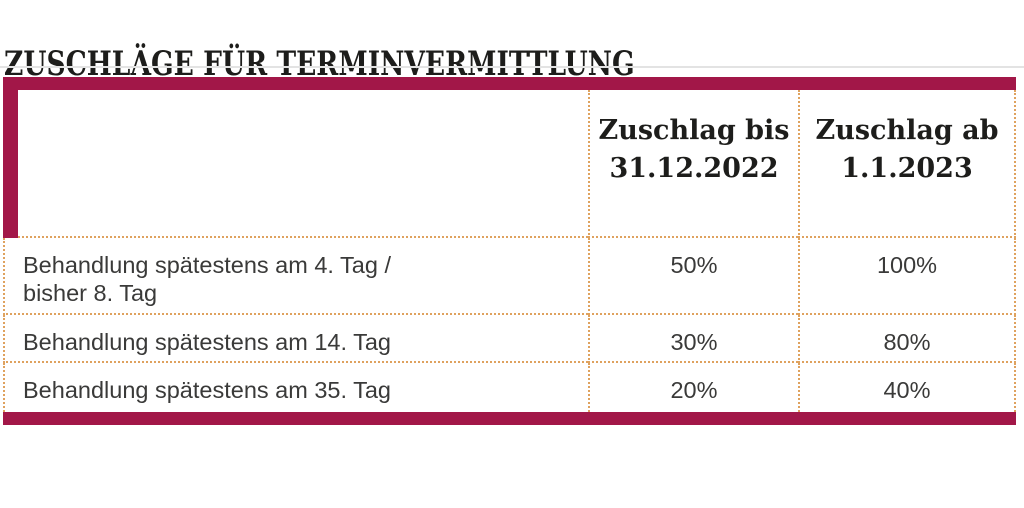 This screenshot has height=508, width=1024. Describe the element at coordinates (907, 276) in the screenshot. I see `table-value-ab-2023: 100%` at that location.